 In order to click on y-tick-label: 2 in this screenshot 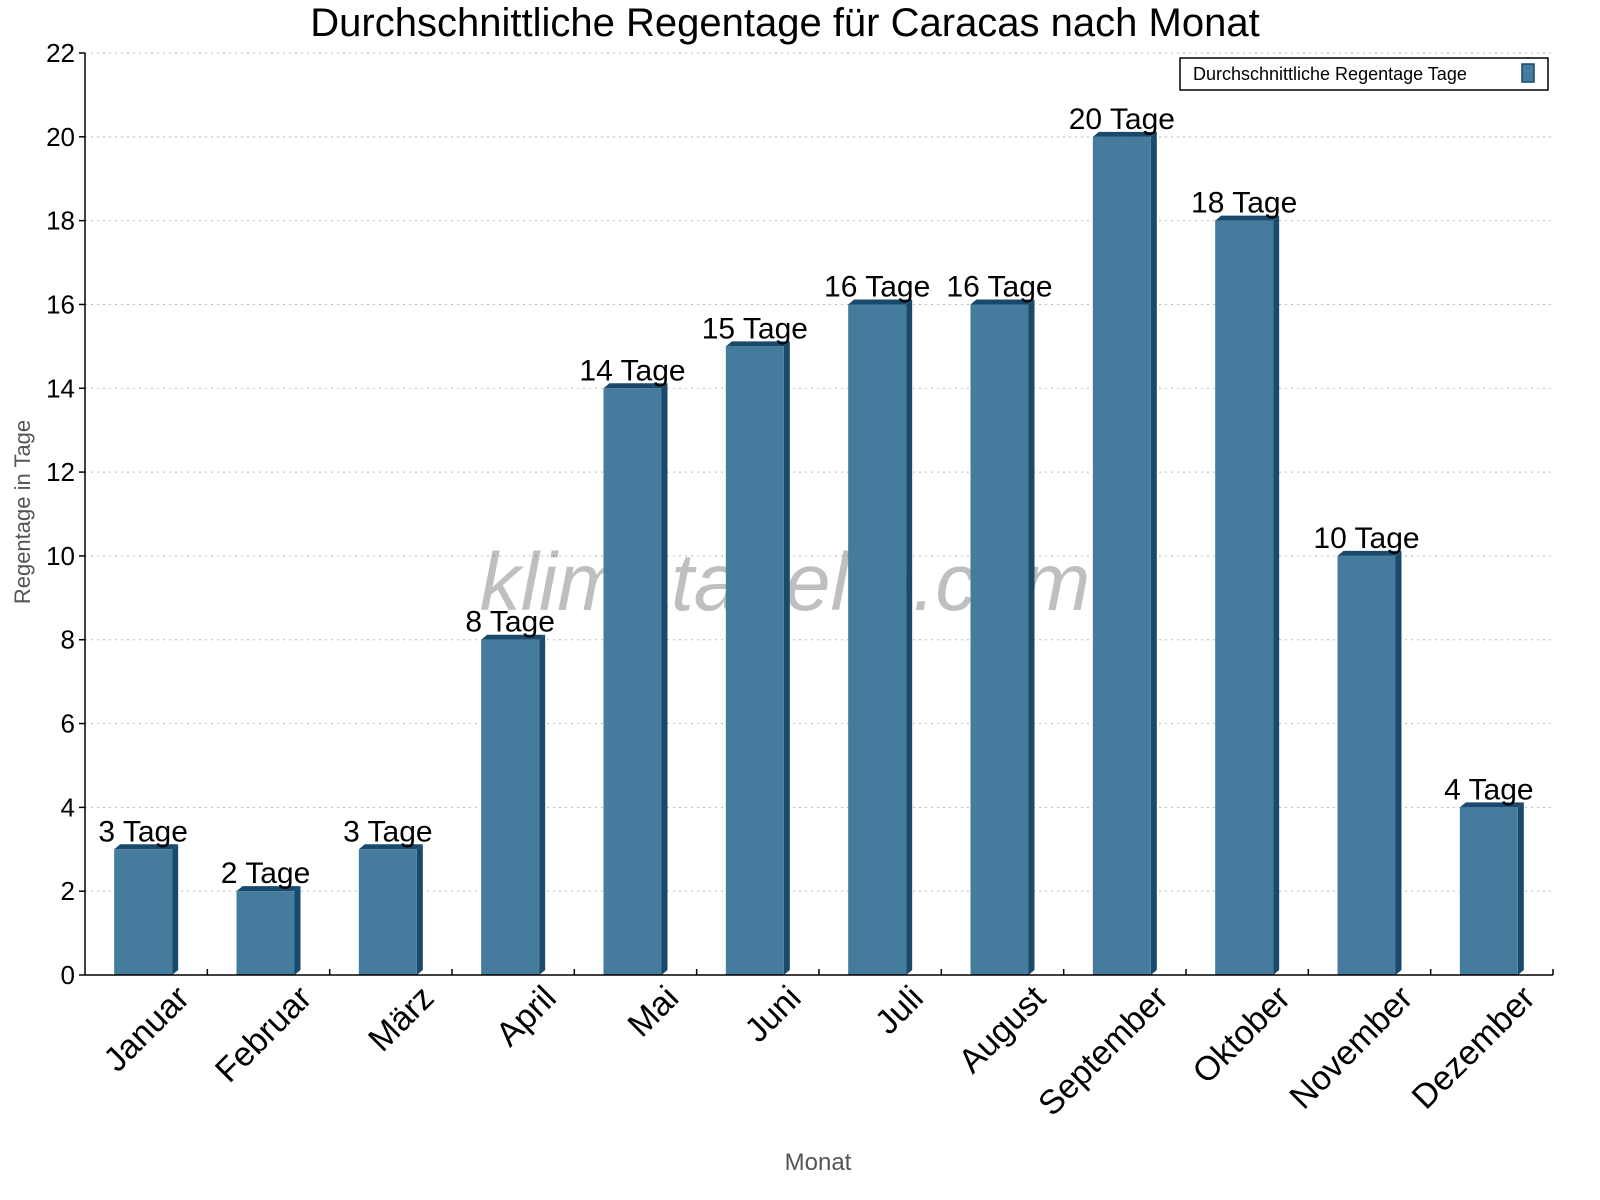, I will do `click(68, 891)`.